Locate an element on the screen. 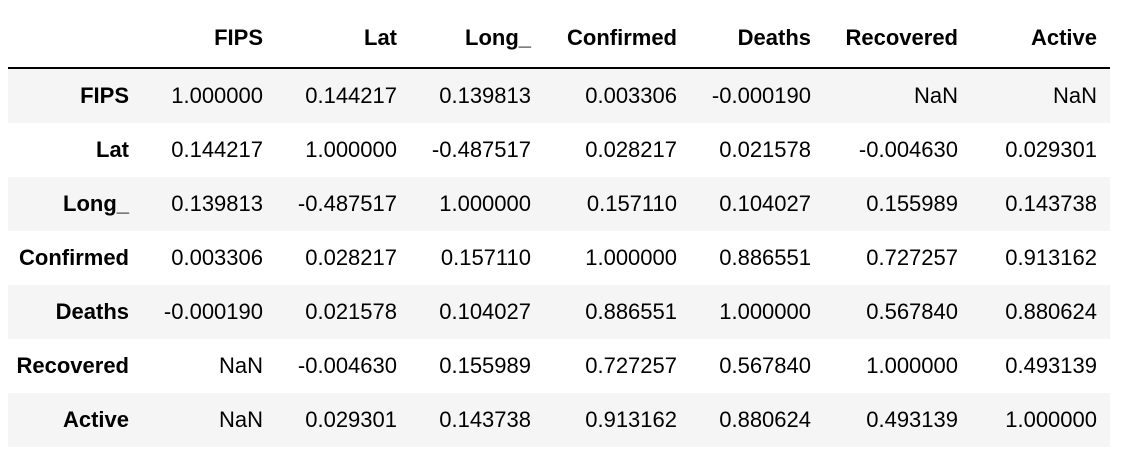 This screenshot has width=1130, height=454. column-header-fips: FIPS is located at coordinates (209, 39).